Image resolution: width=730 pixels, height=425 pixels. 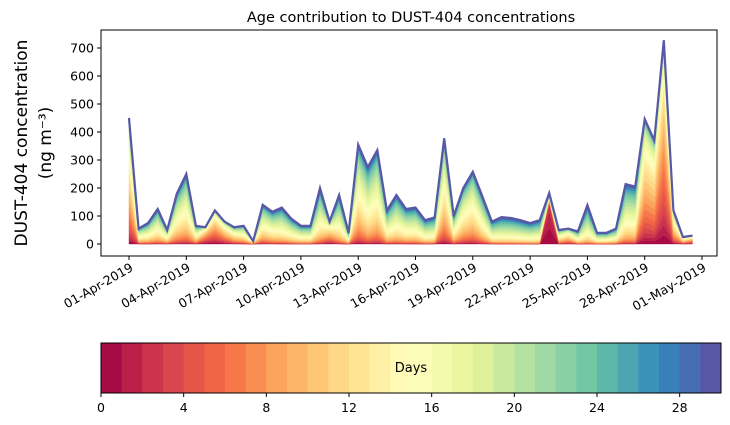 I want to click on y-tick-label: 400, so click(x=82, y=132).